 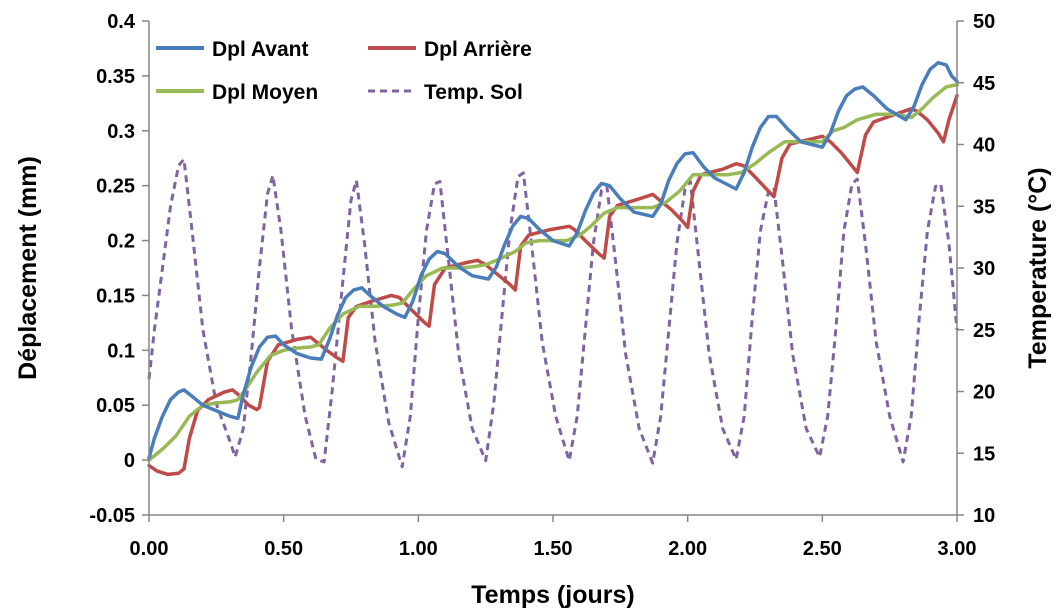 I want to click on y2-axis-title: Temperature (°C), so click(x=1038, y=267).